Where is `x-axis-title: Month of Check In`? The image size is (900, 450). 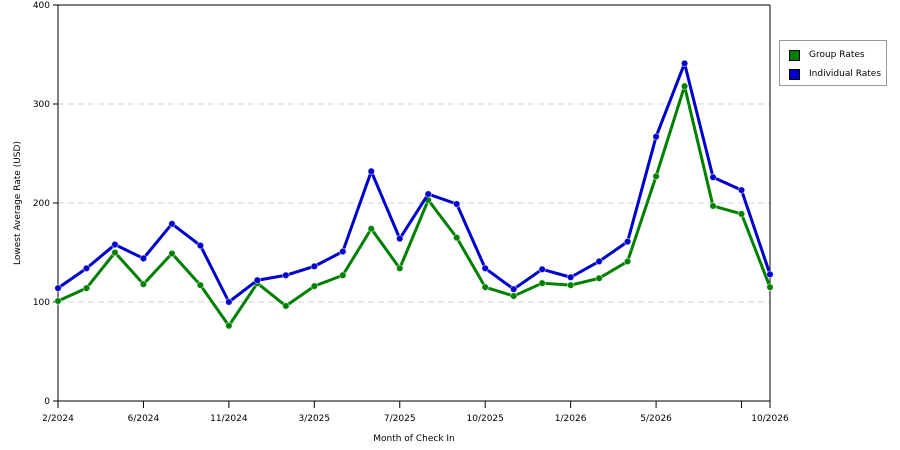
x-axis-title: Month of Check In is located at coordinates (414, 439).